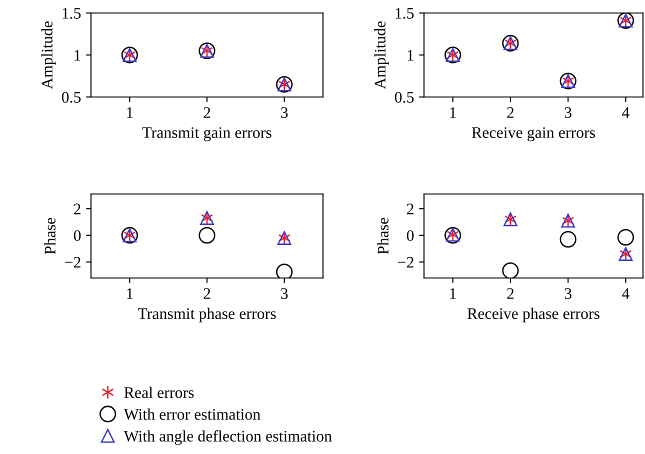 This screenshot has height=454, width=645. I want to click on x-axis-title: Transmit phase errors, so click(207, 315).